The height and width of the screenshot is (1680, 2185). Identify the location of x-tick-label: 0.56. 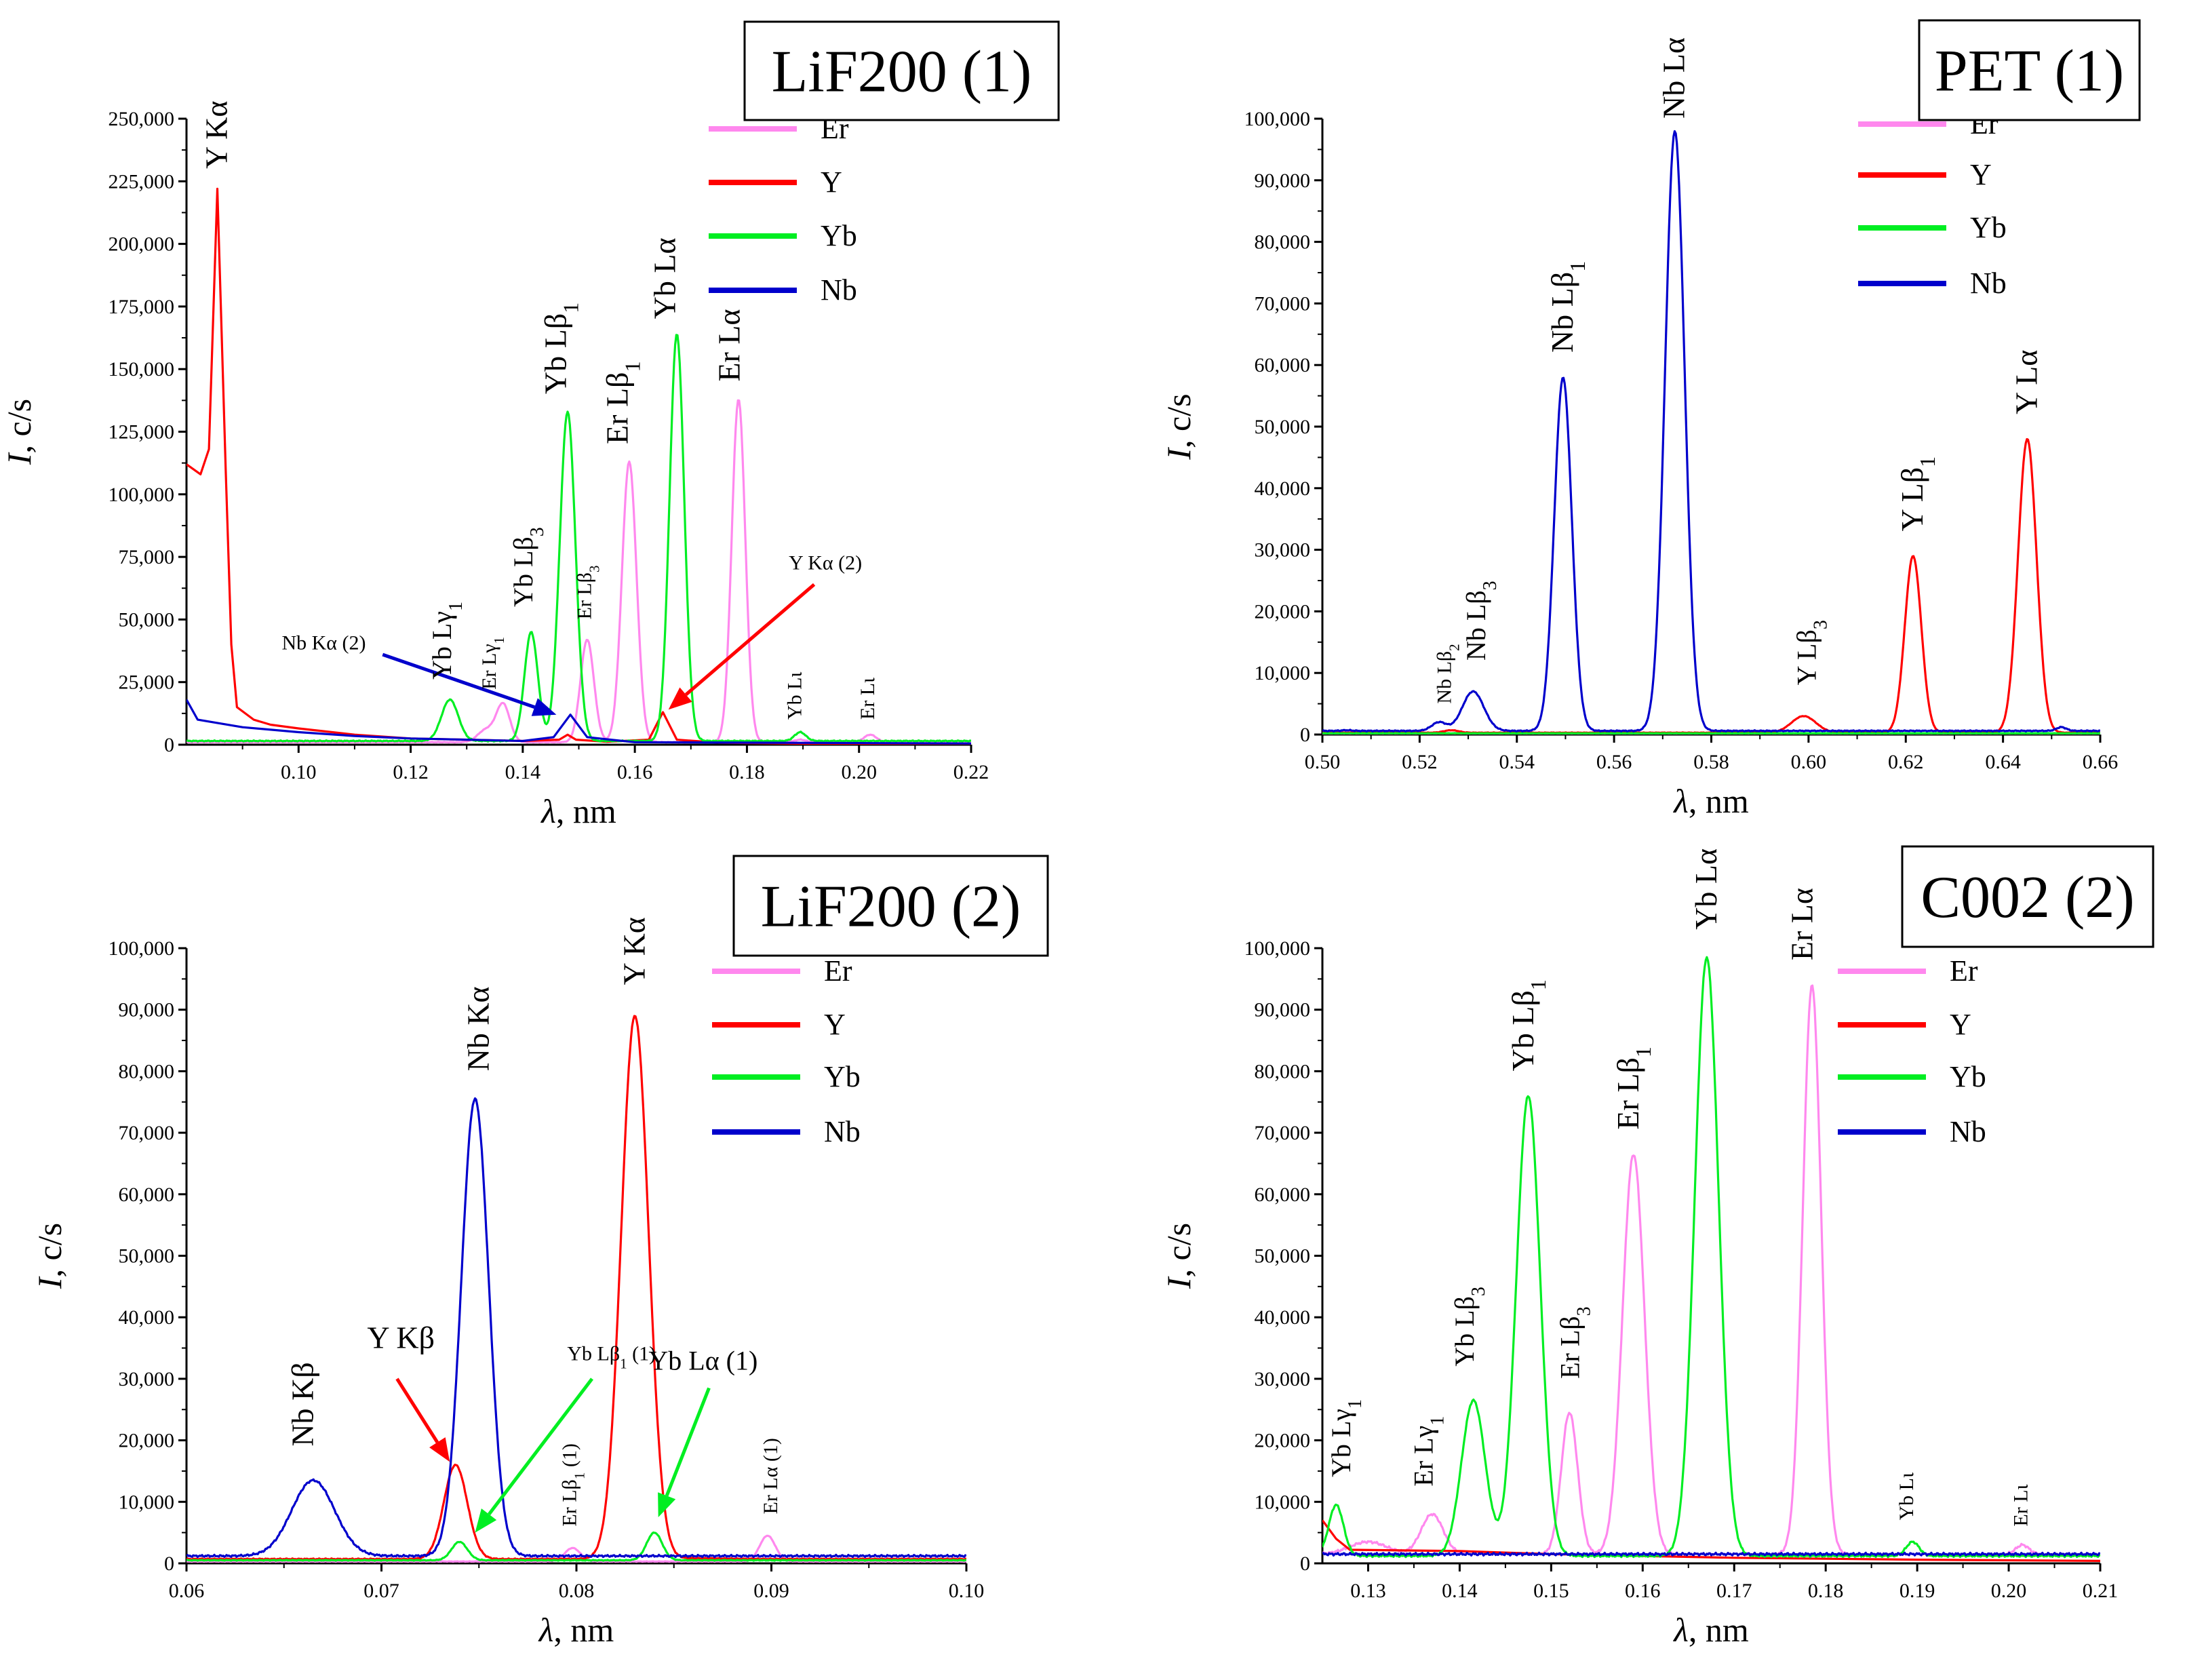
(1614, 762).